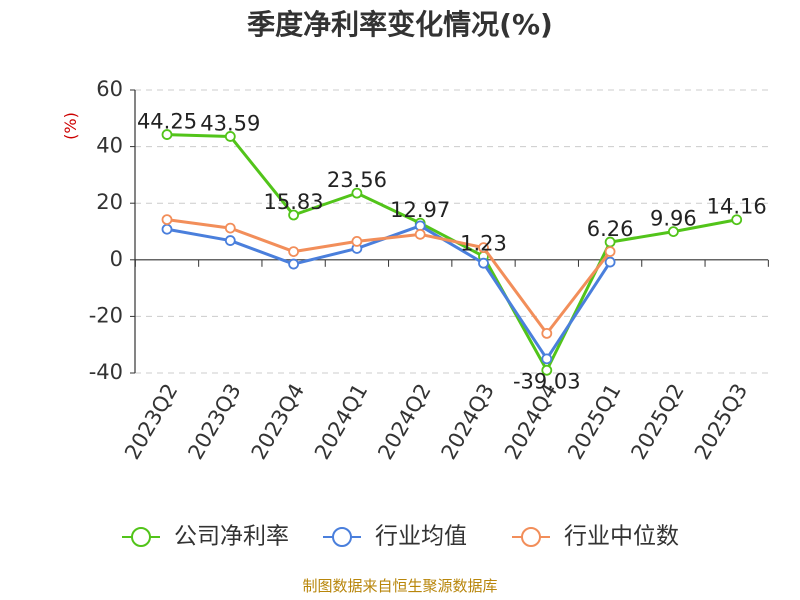 Image resolution: width=800 pixels, height=600 pixels. Describe the element at coordinates (278, 422) in the screenshot. I see `x-tick-label: 2023Q4` at that location.